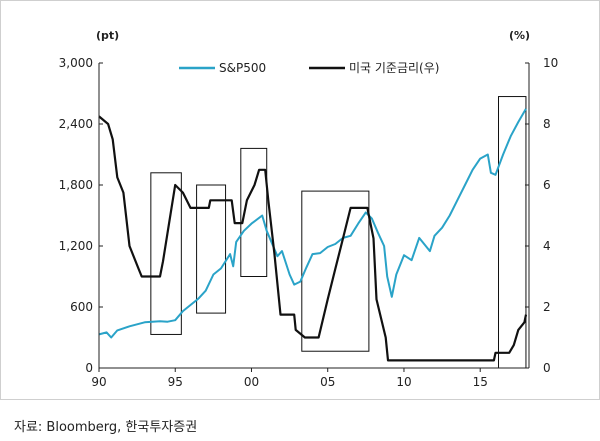 This screenshot has height=441, width=600. What do you see at coordinates (550, 63) in the screenshot?
I see `right-axis-tick-label: 10` at bounding box center [550, 63].